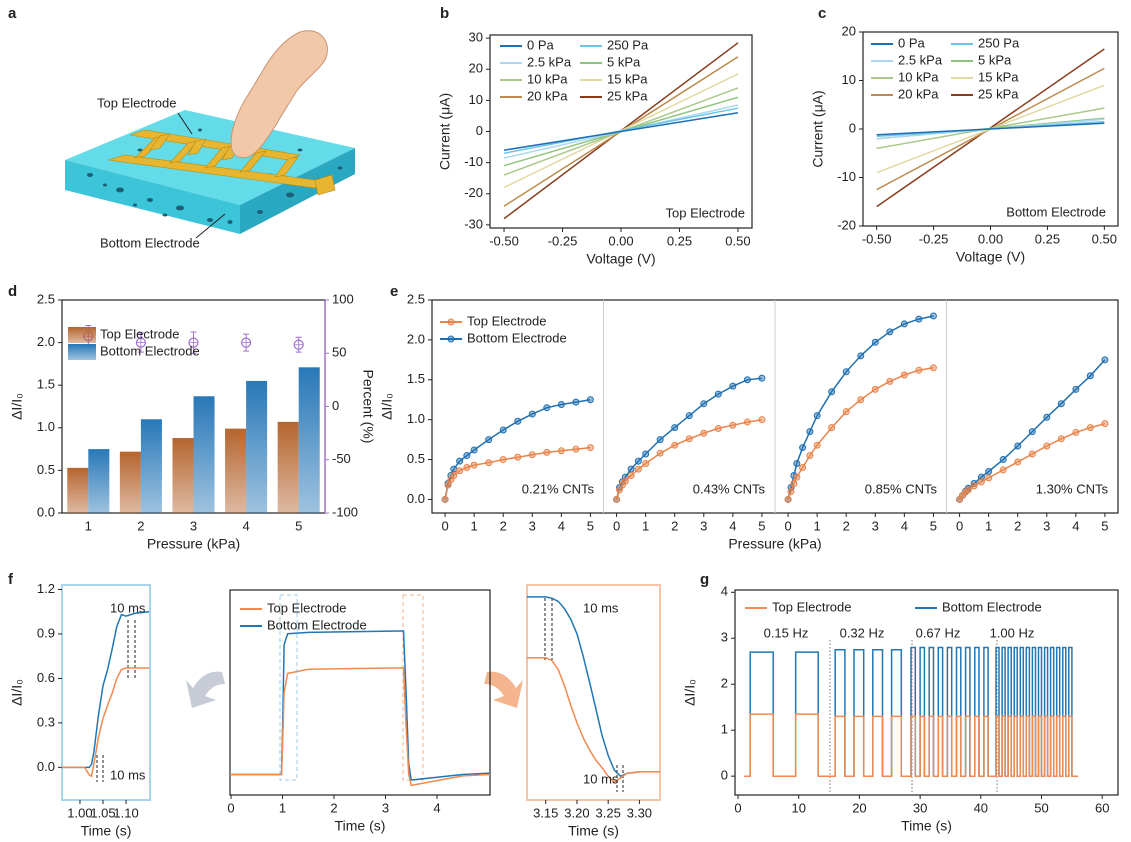 This screenshot has width=1131, height=842. What do you see at coordinates (1056, 211) in the screenshot?
I see `annotation: Bottom Electrode` at bounding box center [1056, 211].